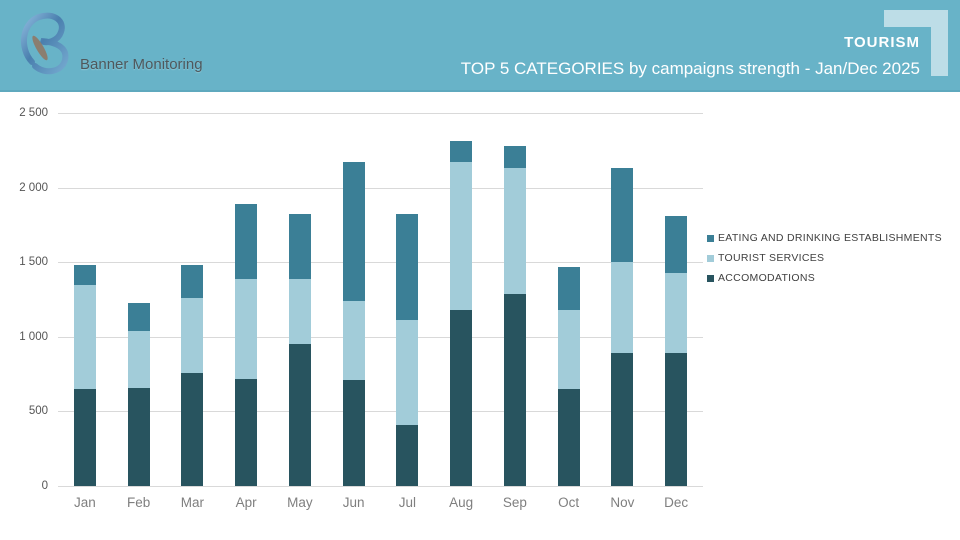 The width and height of the screenshot is (960, 540). I want to click on y-axis-tick-label: 2 000, so click(33, 187).